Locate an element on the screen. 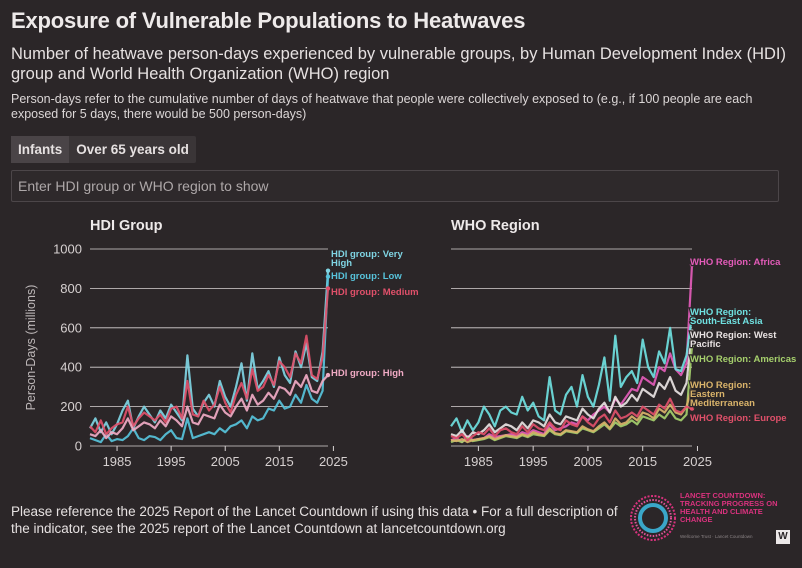  series-label: WHO Region: Africa is located at coordinates (735, 262).